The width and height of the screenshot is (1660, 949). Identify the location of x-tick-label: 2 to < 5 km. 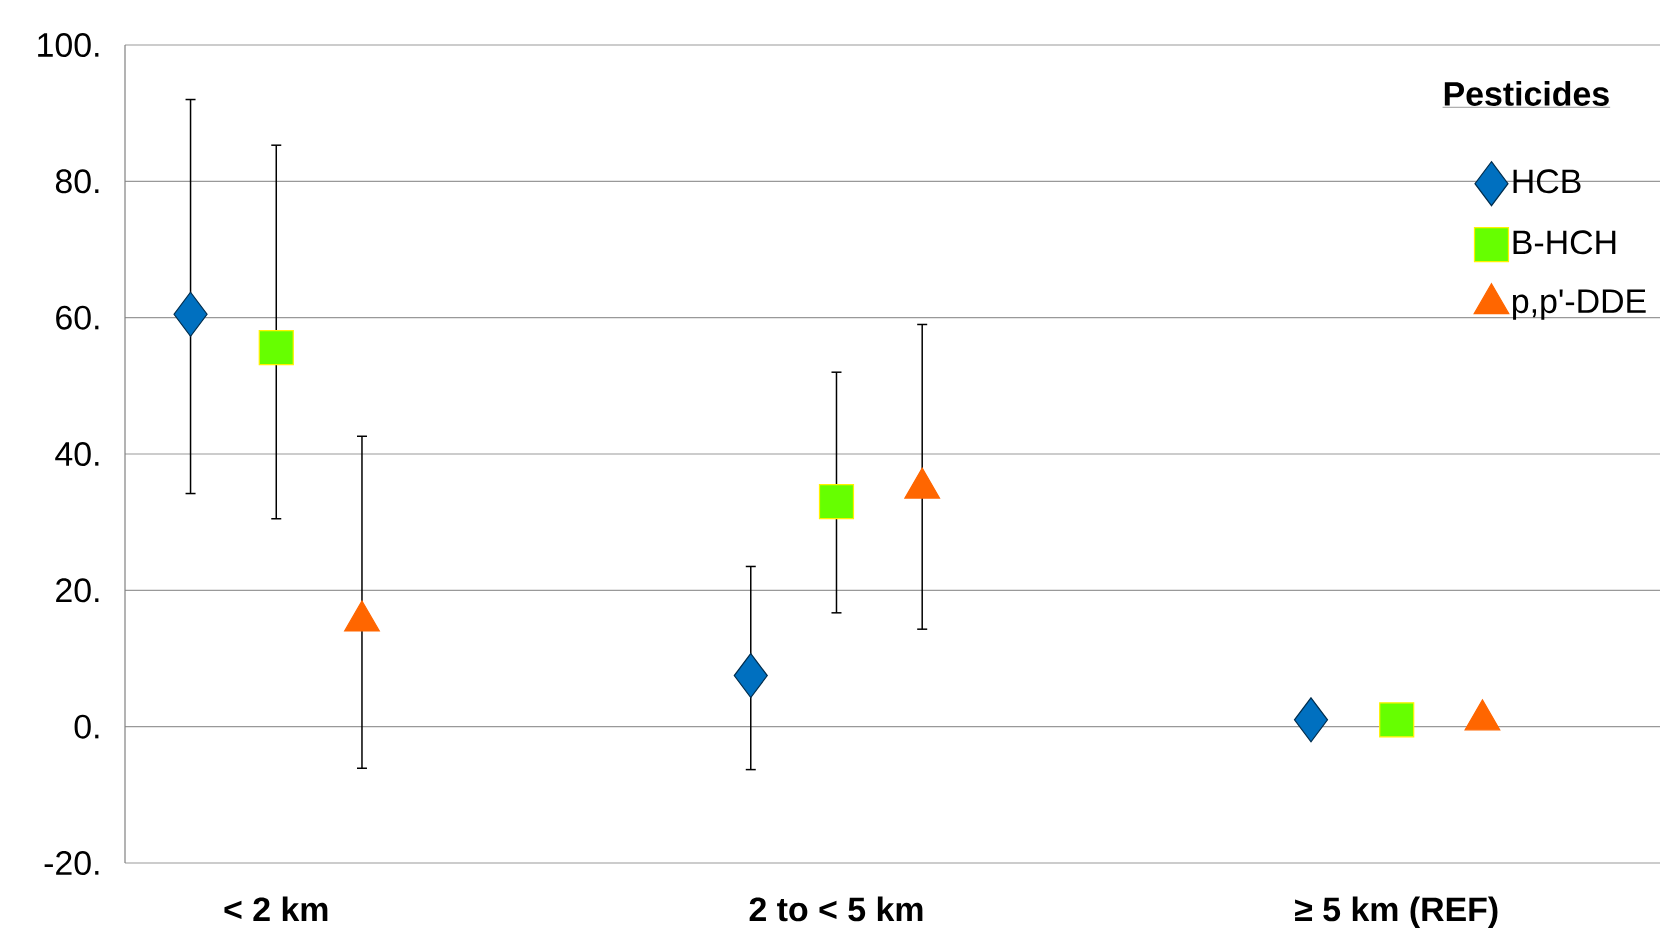
(836, 909).